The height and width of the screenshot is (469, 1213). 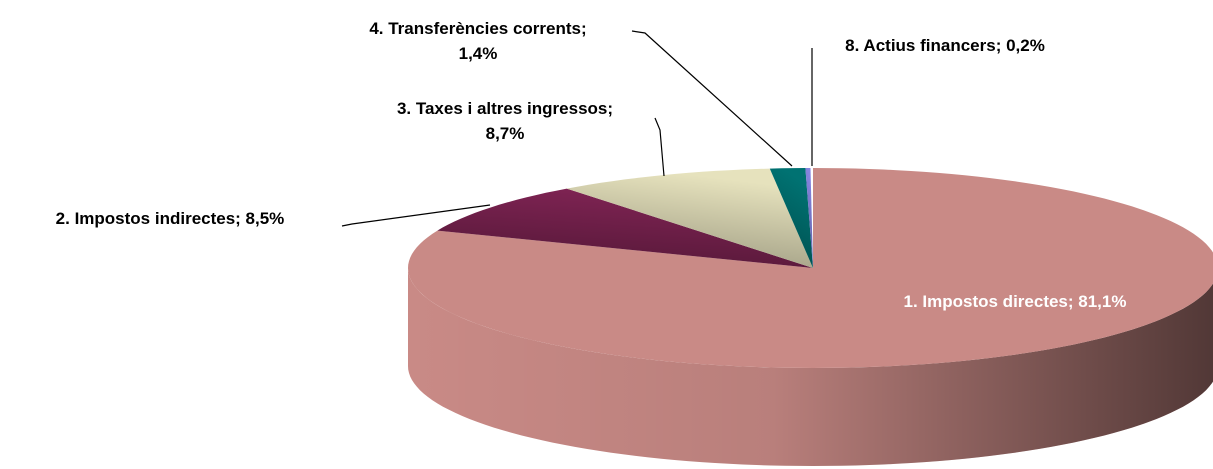 I want to click on data-label-line: 8,7%, so click(x=505, y=133).